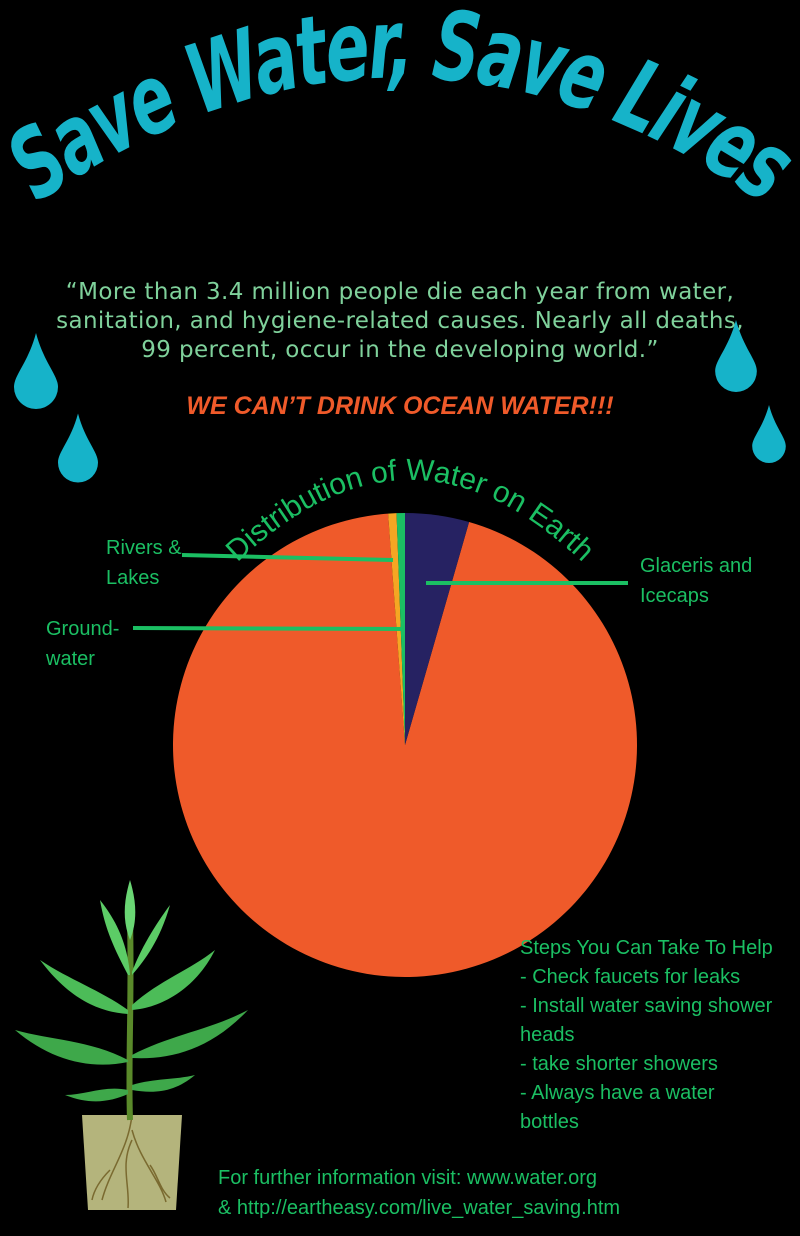 This screenshot has width=800, height=1236. Describe the element at coordinates (70, 659) in the screenshot. I see `label-line: water` at that location.